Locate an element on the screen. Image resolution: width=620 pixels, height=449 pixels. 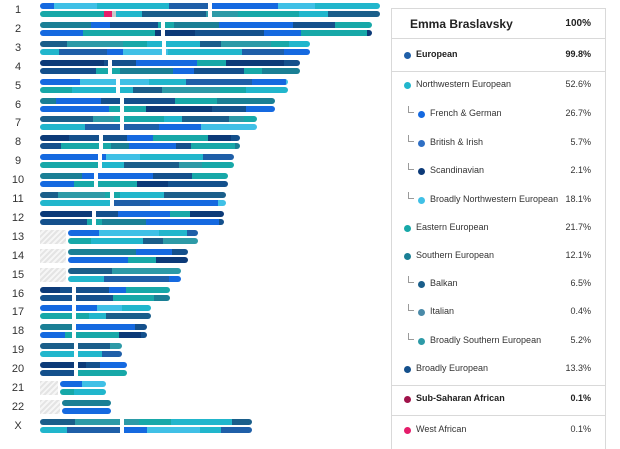
ancestry-row: Scandinavian 2.1% is located at coordinates (498, 172).